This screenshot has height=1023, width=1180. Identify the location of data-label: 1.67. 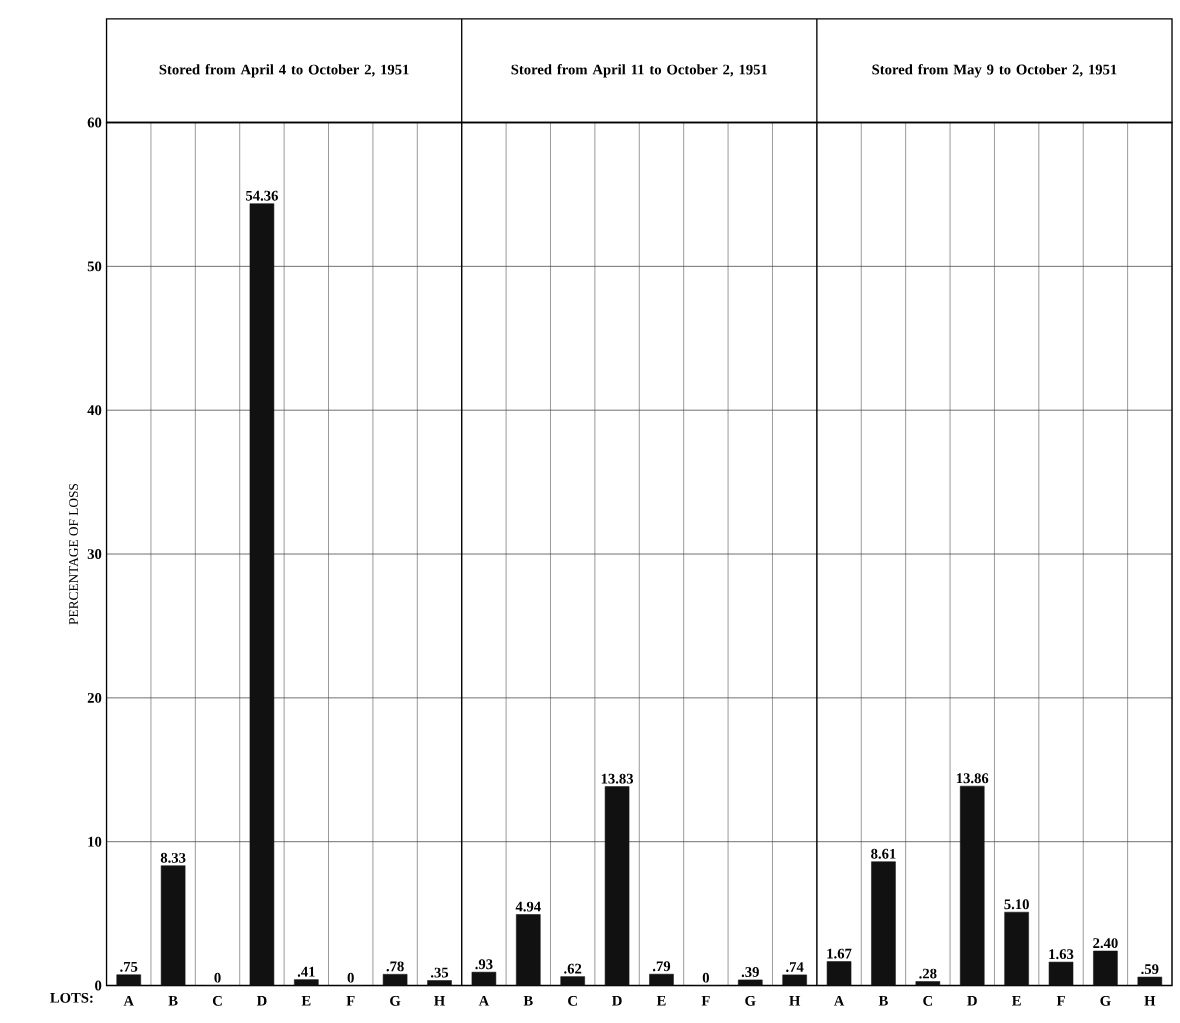
(839, 953).